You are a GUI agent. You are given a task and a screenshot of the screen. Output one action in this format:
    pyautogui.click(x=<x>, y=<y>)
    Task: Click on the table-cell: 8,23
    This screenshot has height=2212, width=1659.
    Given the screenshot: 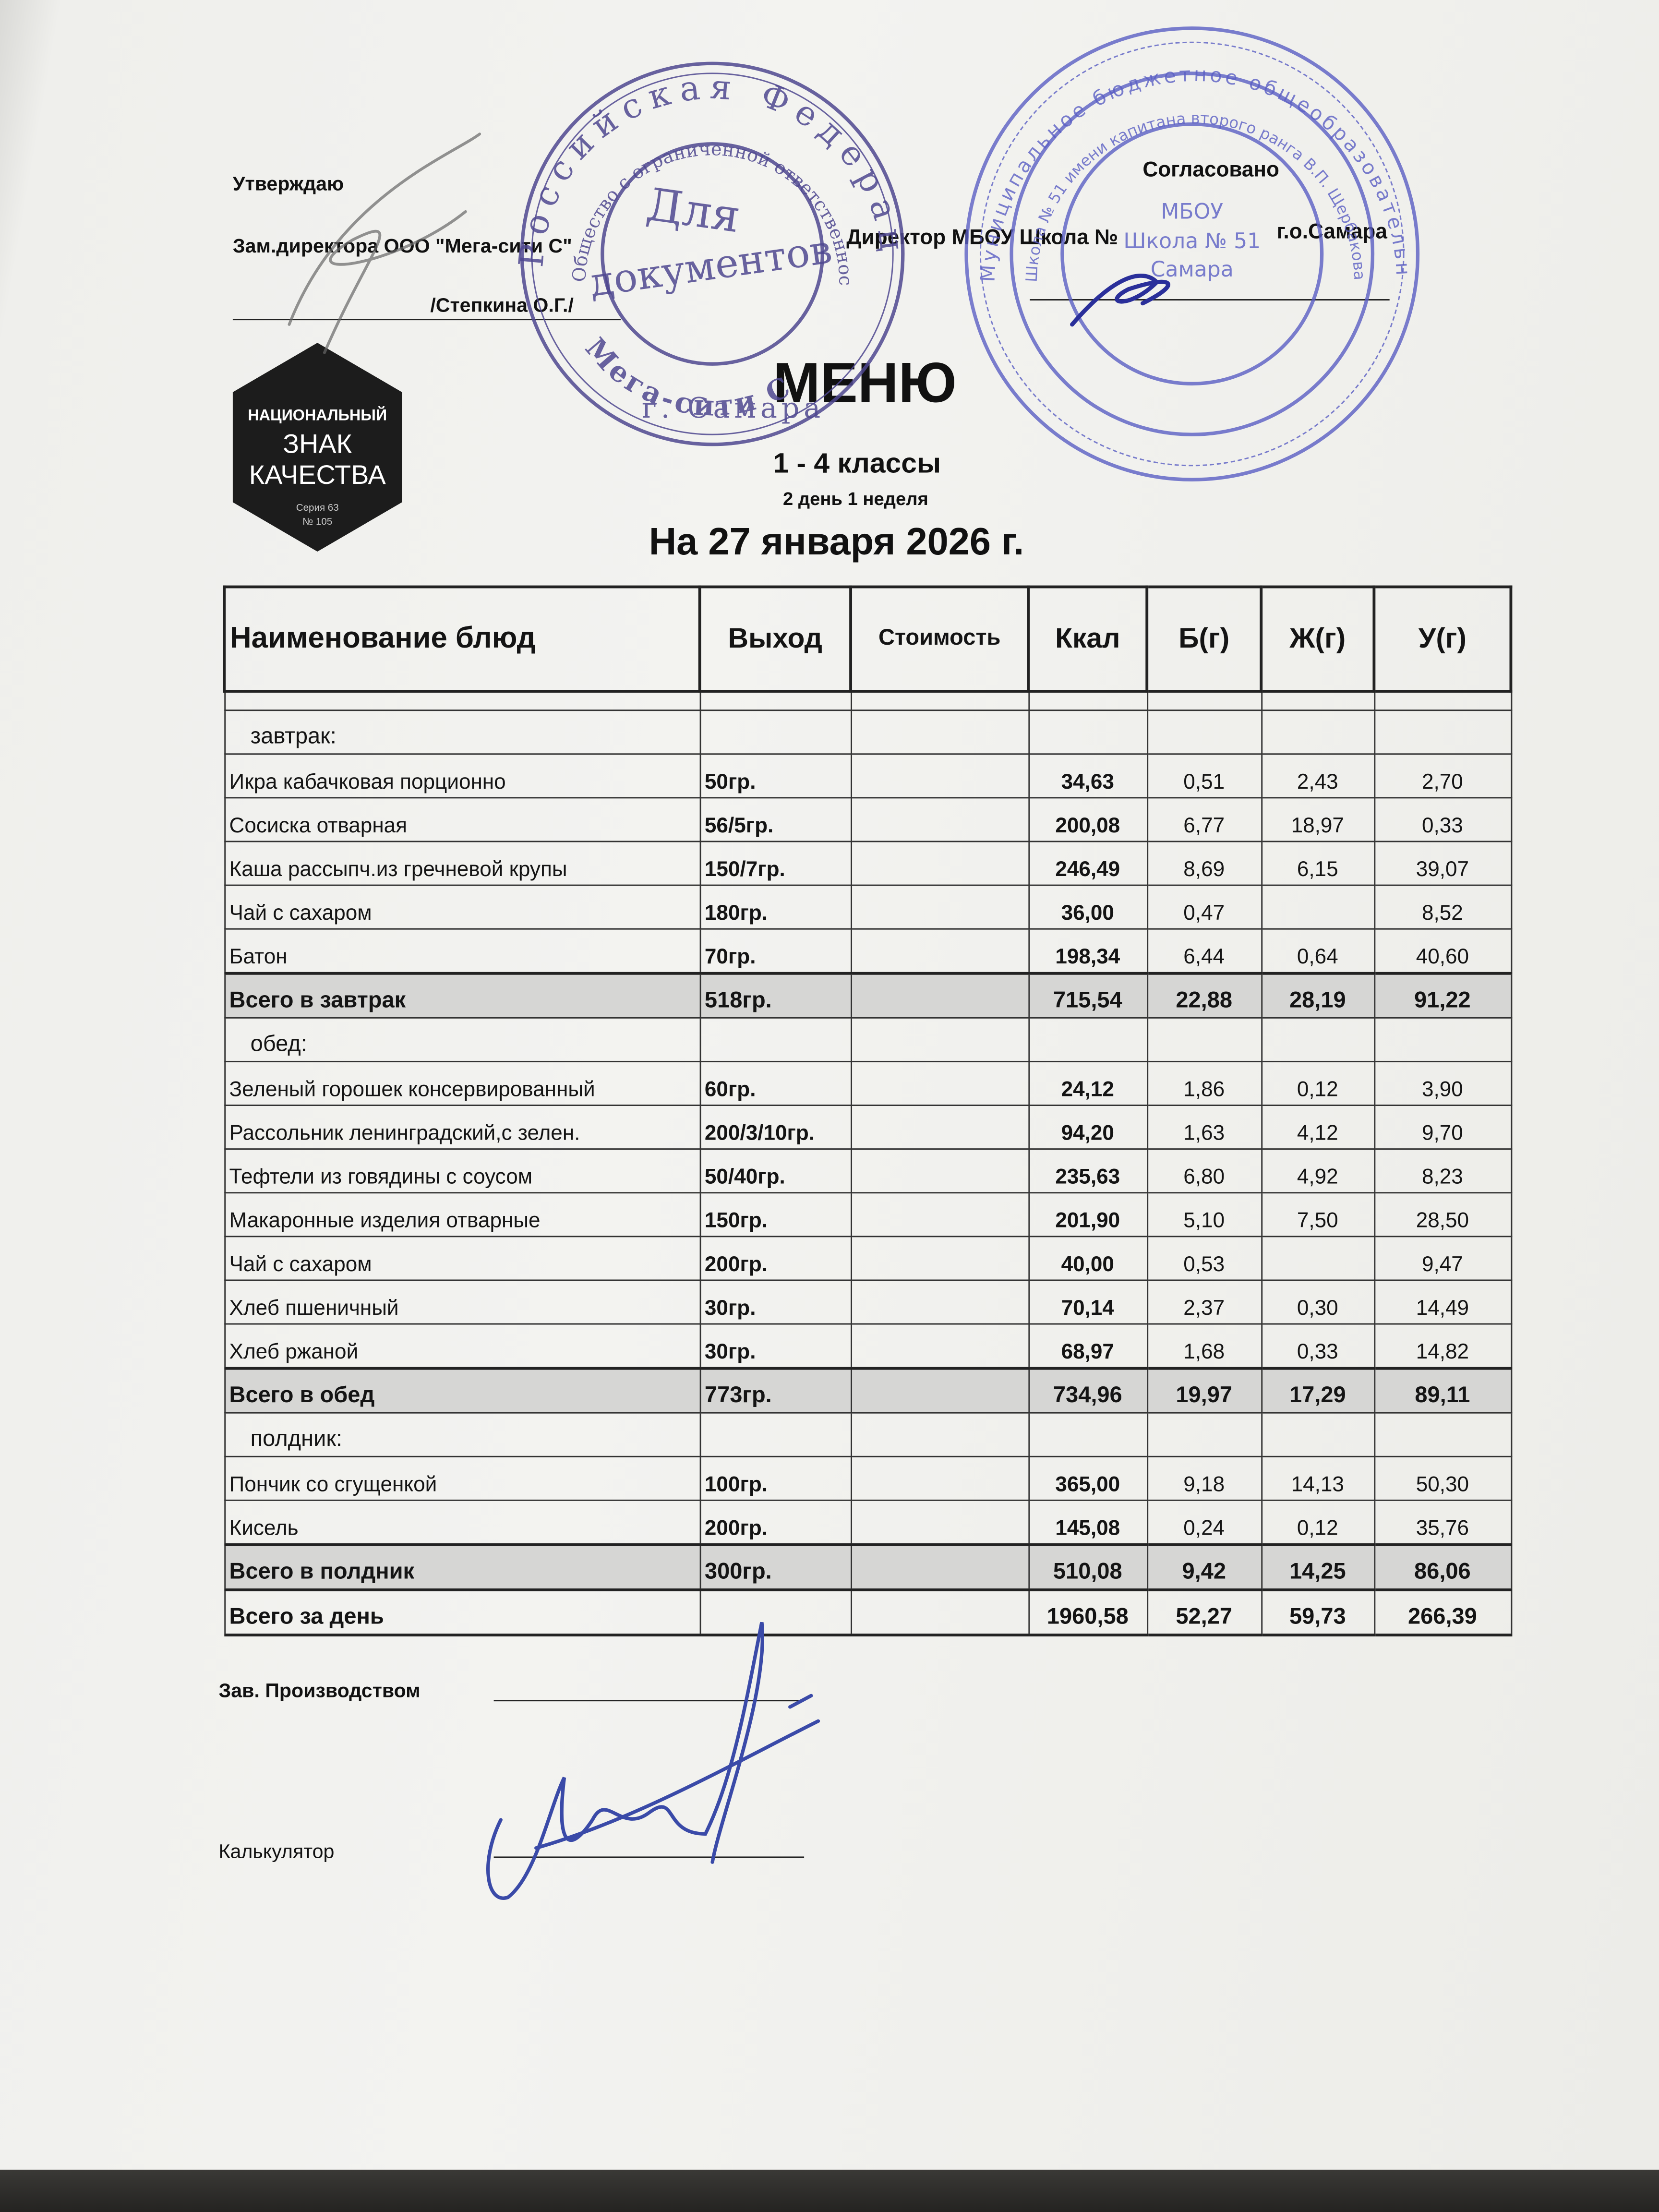 What is the action you would take?
    pyautogui.click(x=1442, y=1171)
    